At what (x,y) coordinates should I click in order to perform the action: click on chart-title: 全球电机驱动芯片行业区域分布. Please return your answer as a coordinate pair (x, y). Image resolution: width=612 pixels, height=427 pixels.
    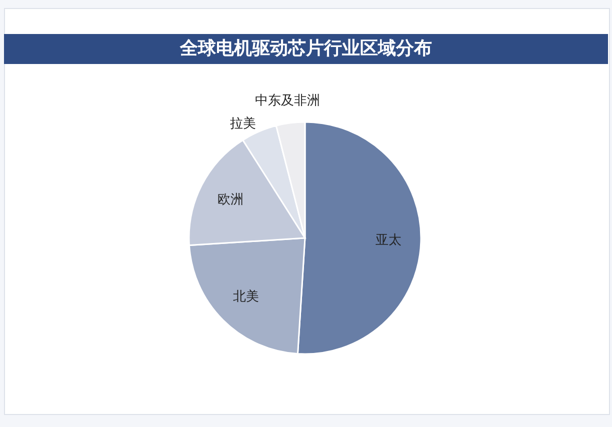
    Looking at the image, I should click on (306, 49).